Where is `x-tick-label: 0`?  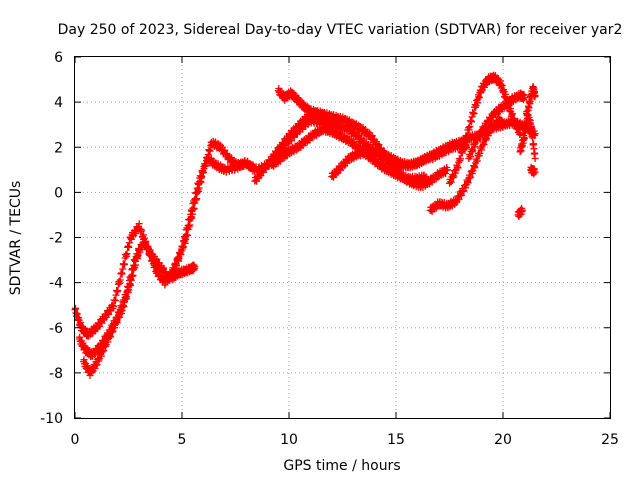 x-tick-label: 0 is located at coordinates (75, 440).